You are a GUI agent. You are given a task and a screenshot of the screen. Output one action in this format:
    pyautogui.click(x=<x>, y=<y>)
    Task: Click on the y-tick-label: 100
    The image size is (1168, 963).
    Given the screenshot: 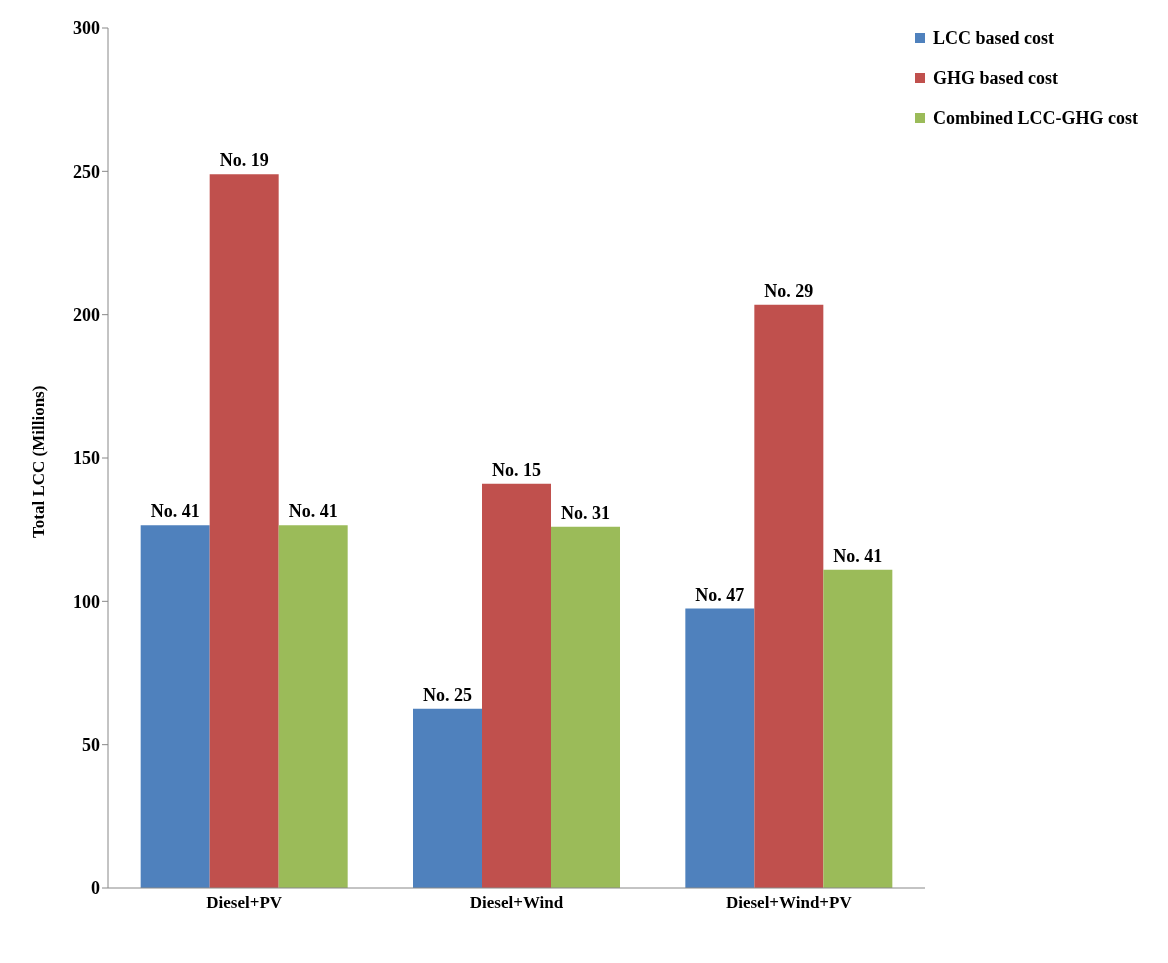 What is the action you would take?
    pyautogui.click(x=86, y=601)
    